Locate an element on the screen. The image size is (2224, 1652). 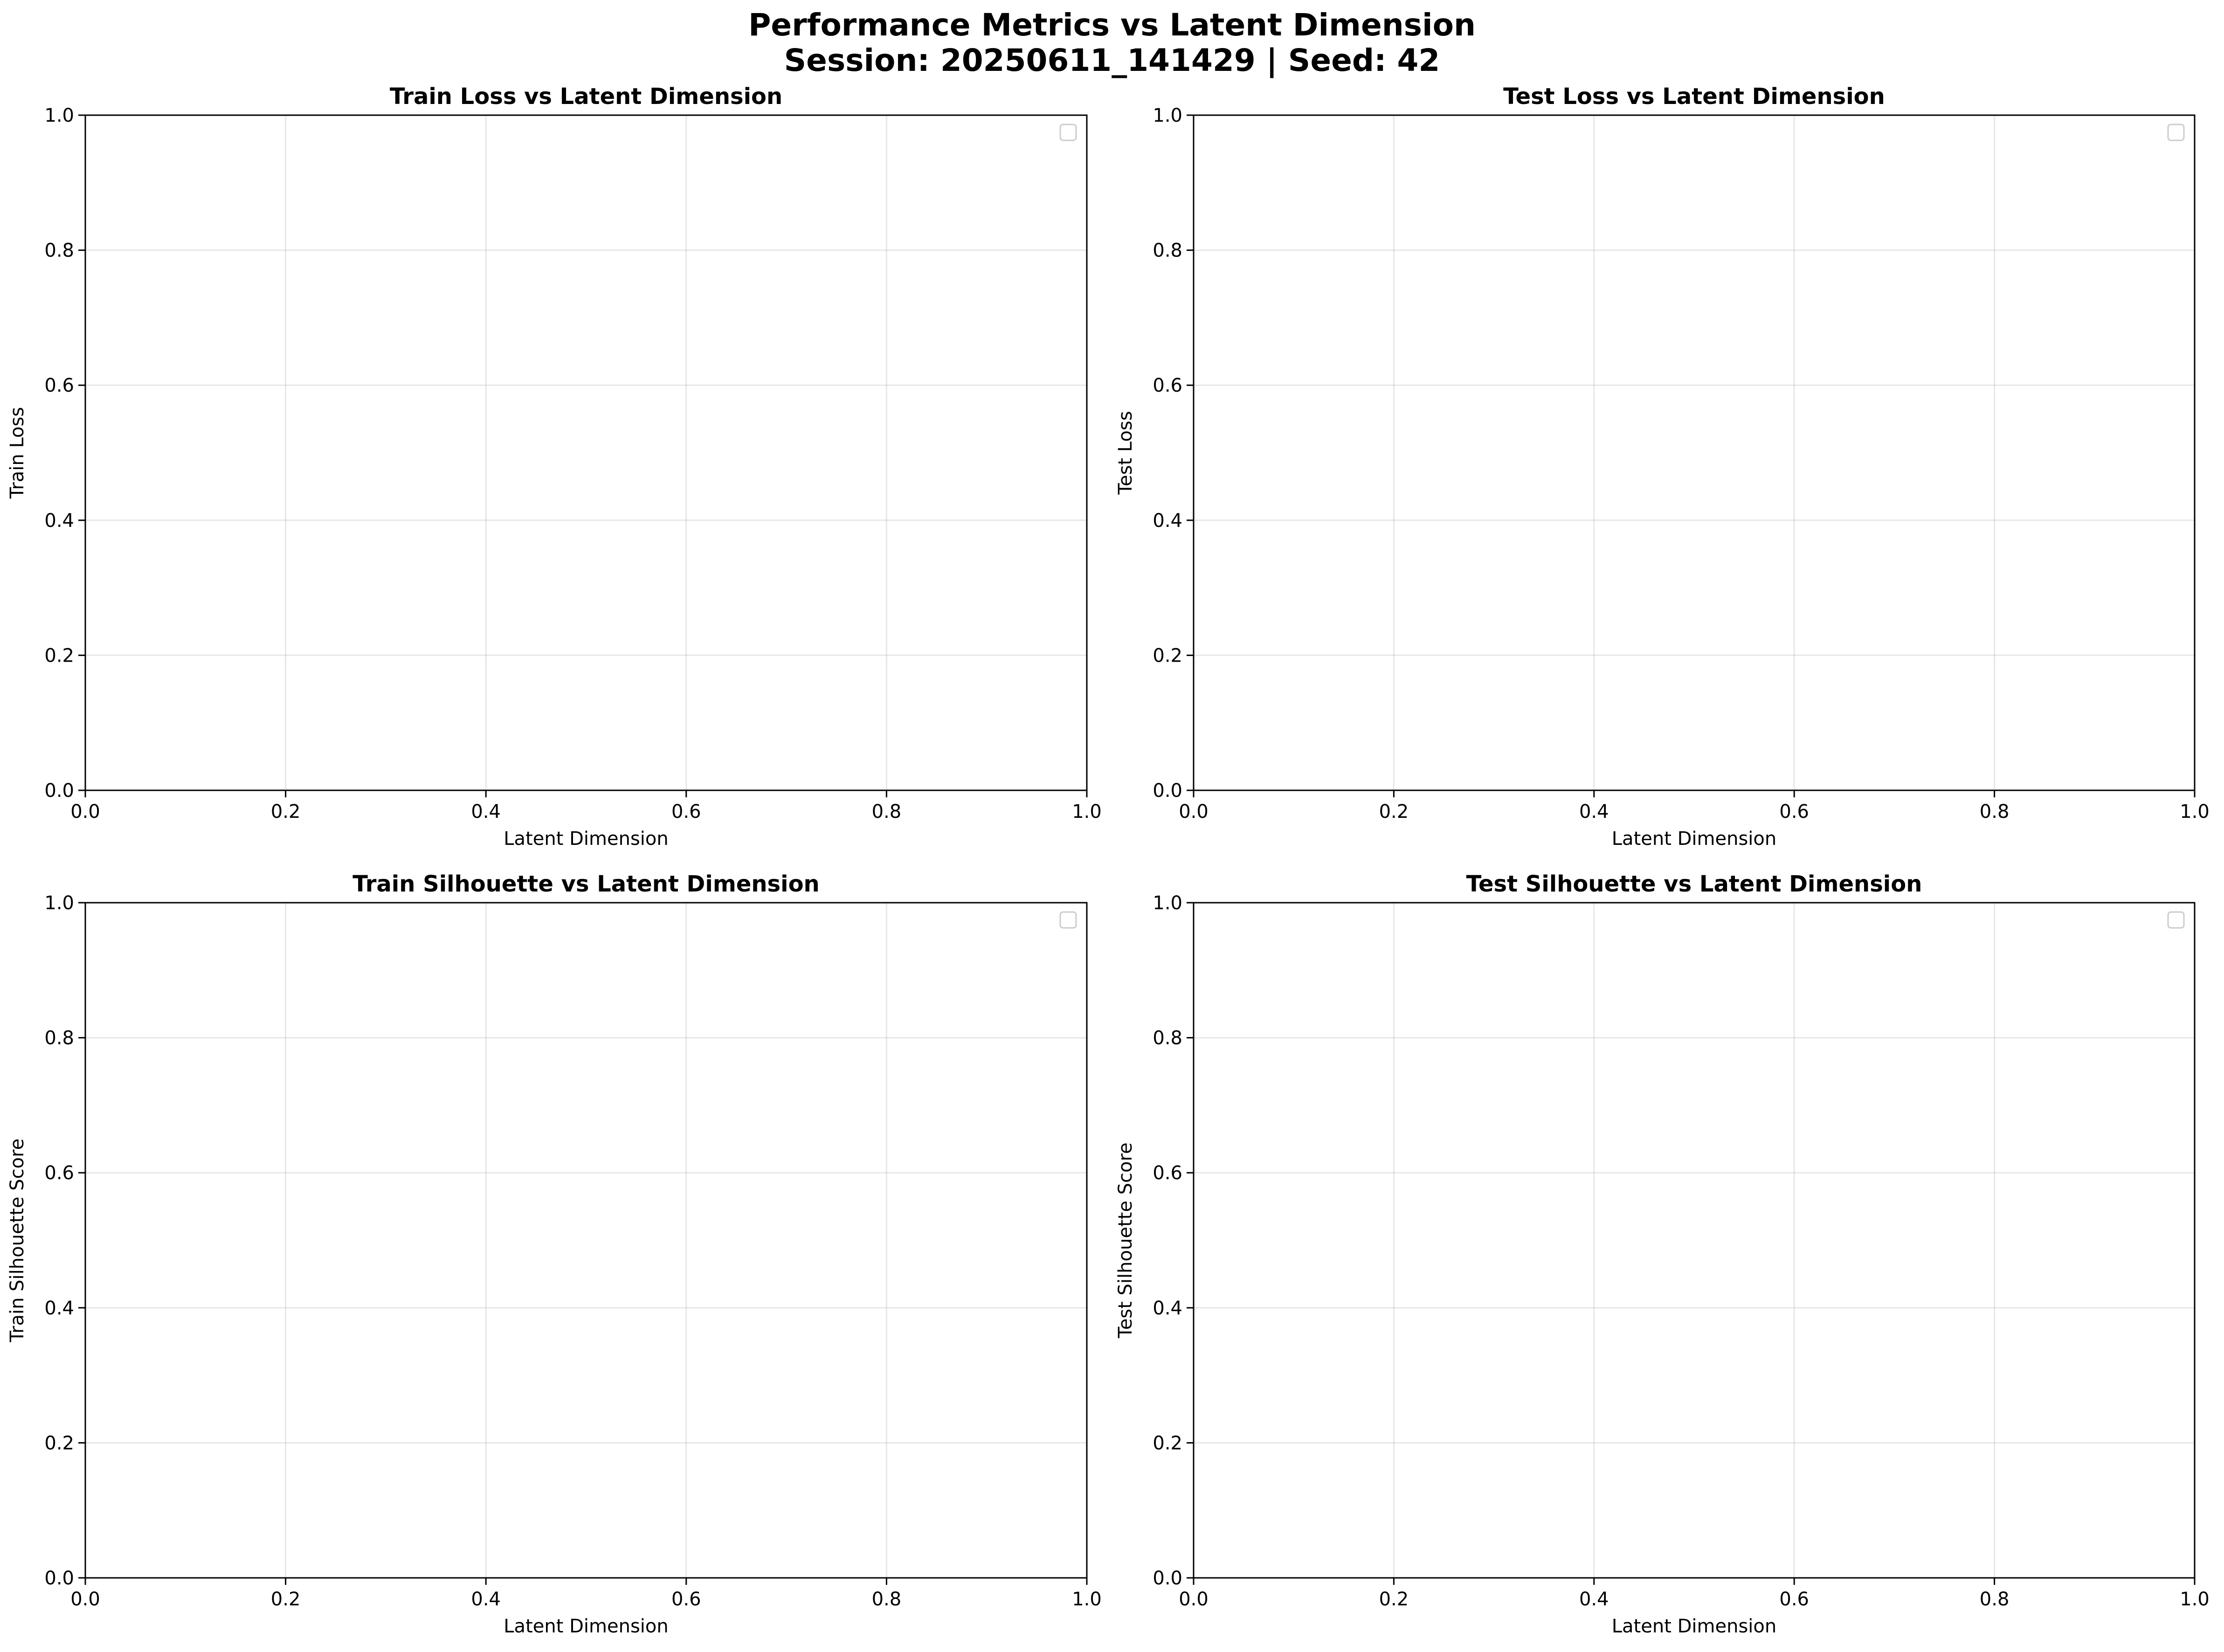
y-axis-label: Test Loss is located at coordinates (1125, 453).